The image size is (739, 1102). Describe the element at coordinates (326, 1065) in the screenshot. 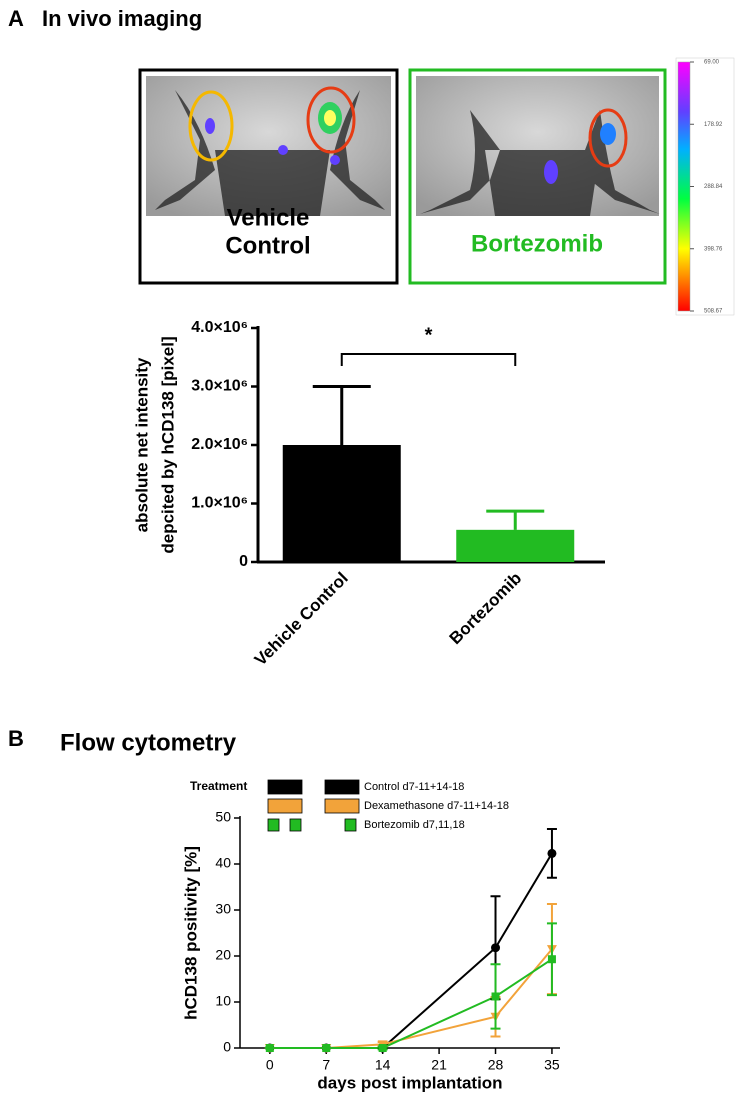

I see `x-tick-label: 7` at that location.